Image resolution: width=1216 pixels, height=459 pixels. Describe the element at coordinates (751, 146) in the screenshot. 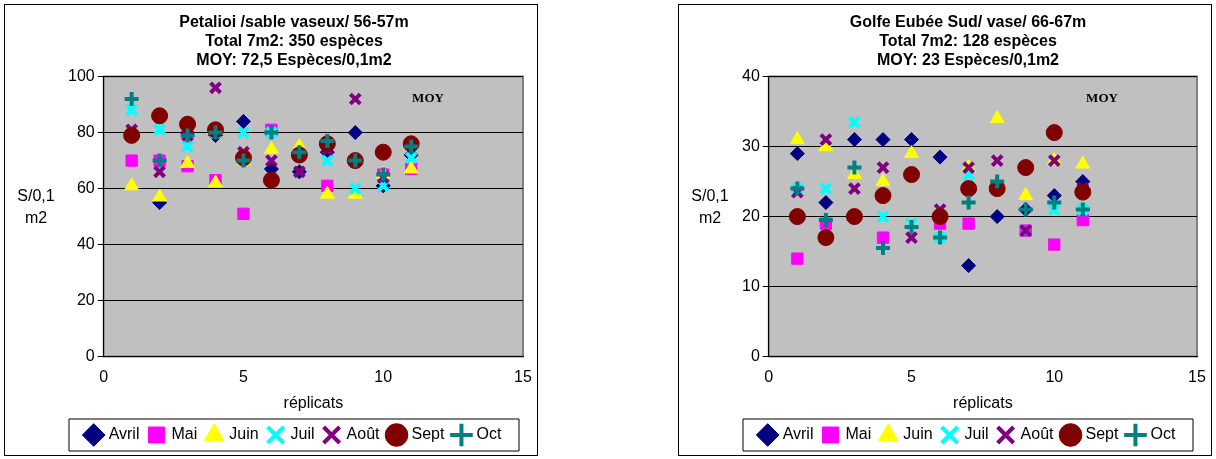

I see `y-tick-label: 30` at that location.